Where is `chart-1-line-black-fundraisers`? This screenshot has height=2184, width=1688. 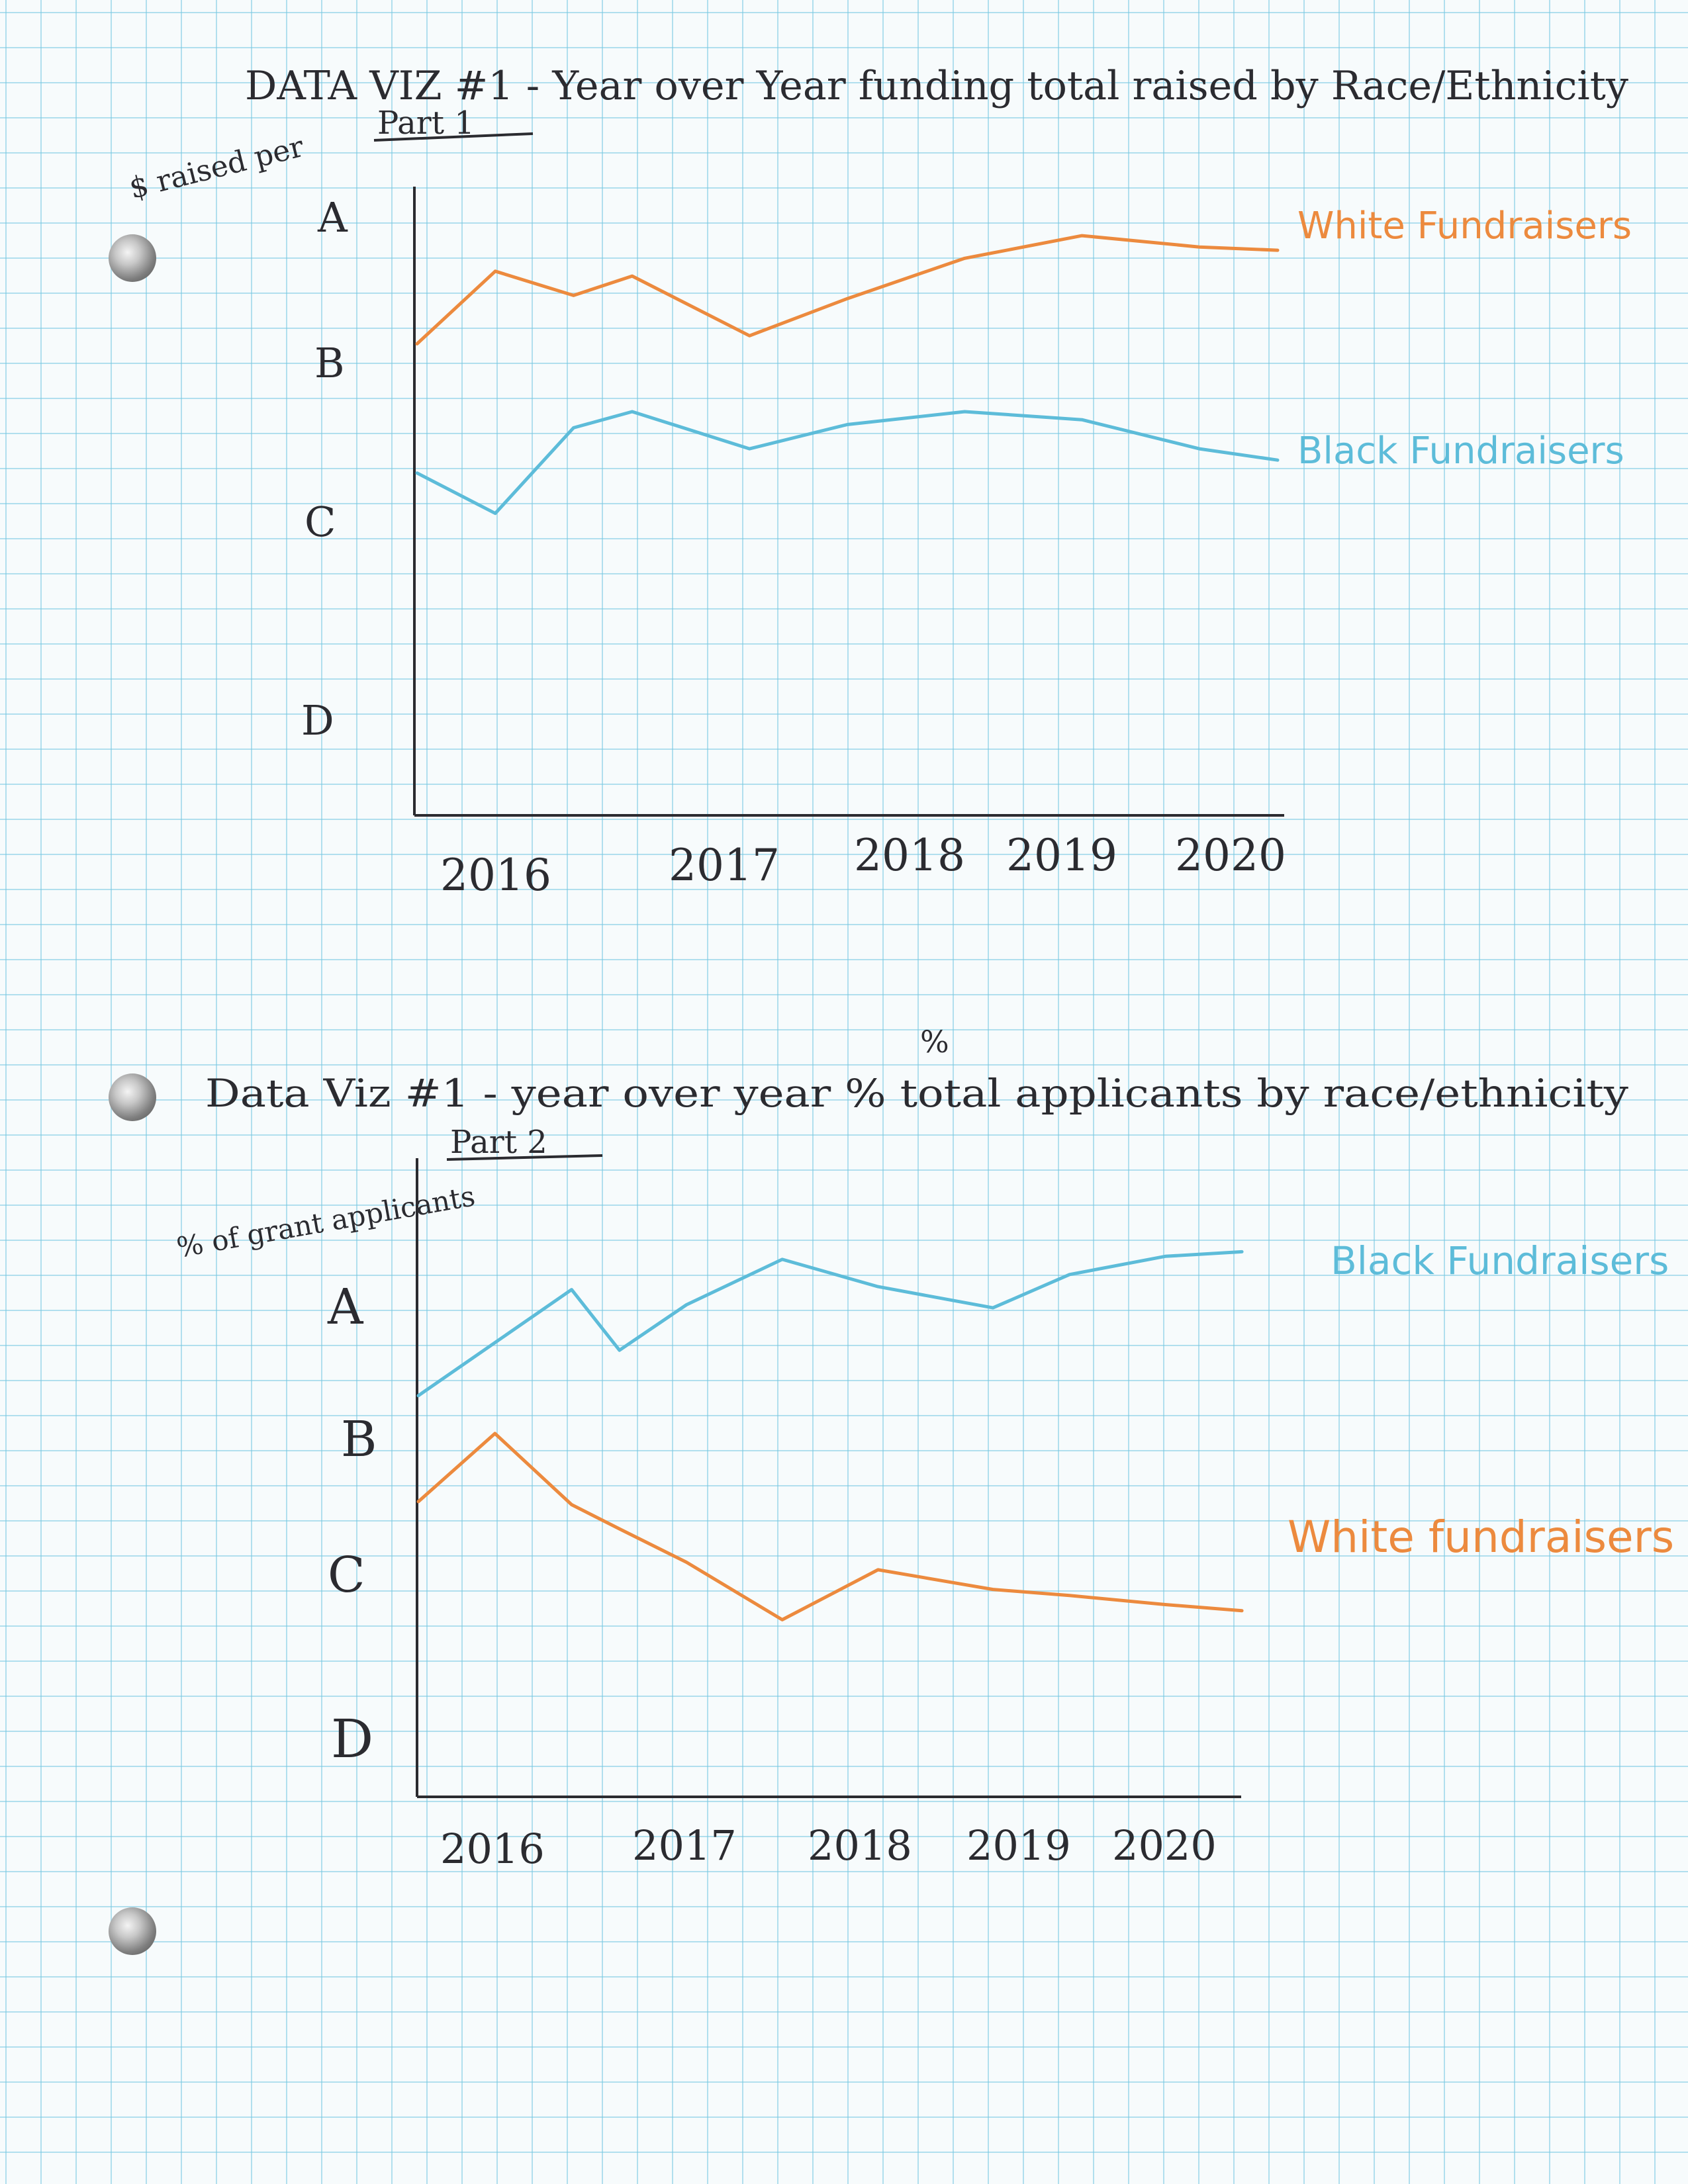 chart-1-line-black-fundraisers is located at coordinates (847, 463).